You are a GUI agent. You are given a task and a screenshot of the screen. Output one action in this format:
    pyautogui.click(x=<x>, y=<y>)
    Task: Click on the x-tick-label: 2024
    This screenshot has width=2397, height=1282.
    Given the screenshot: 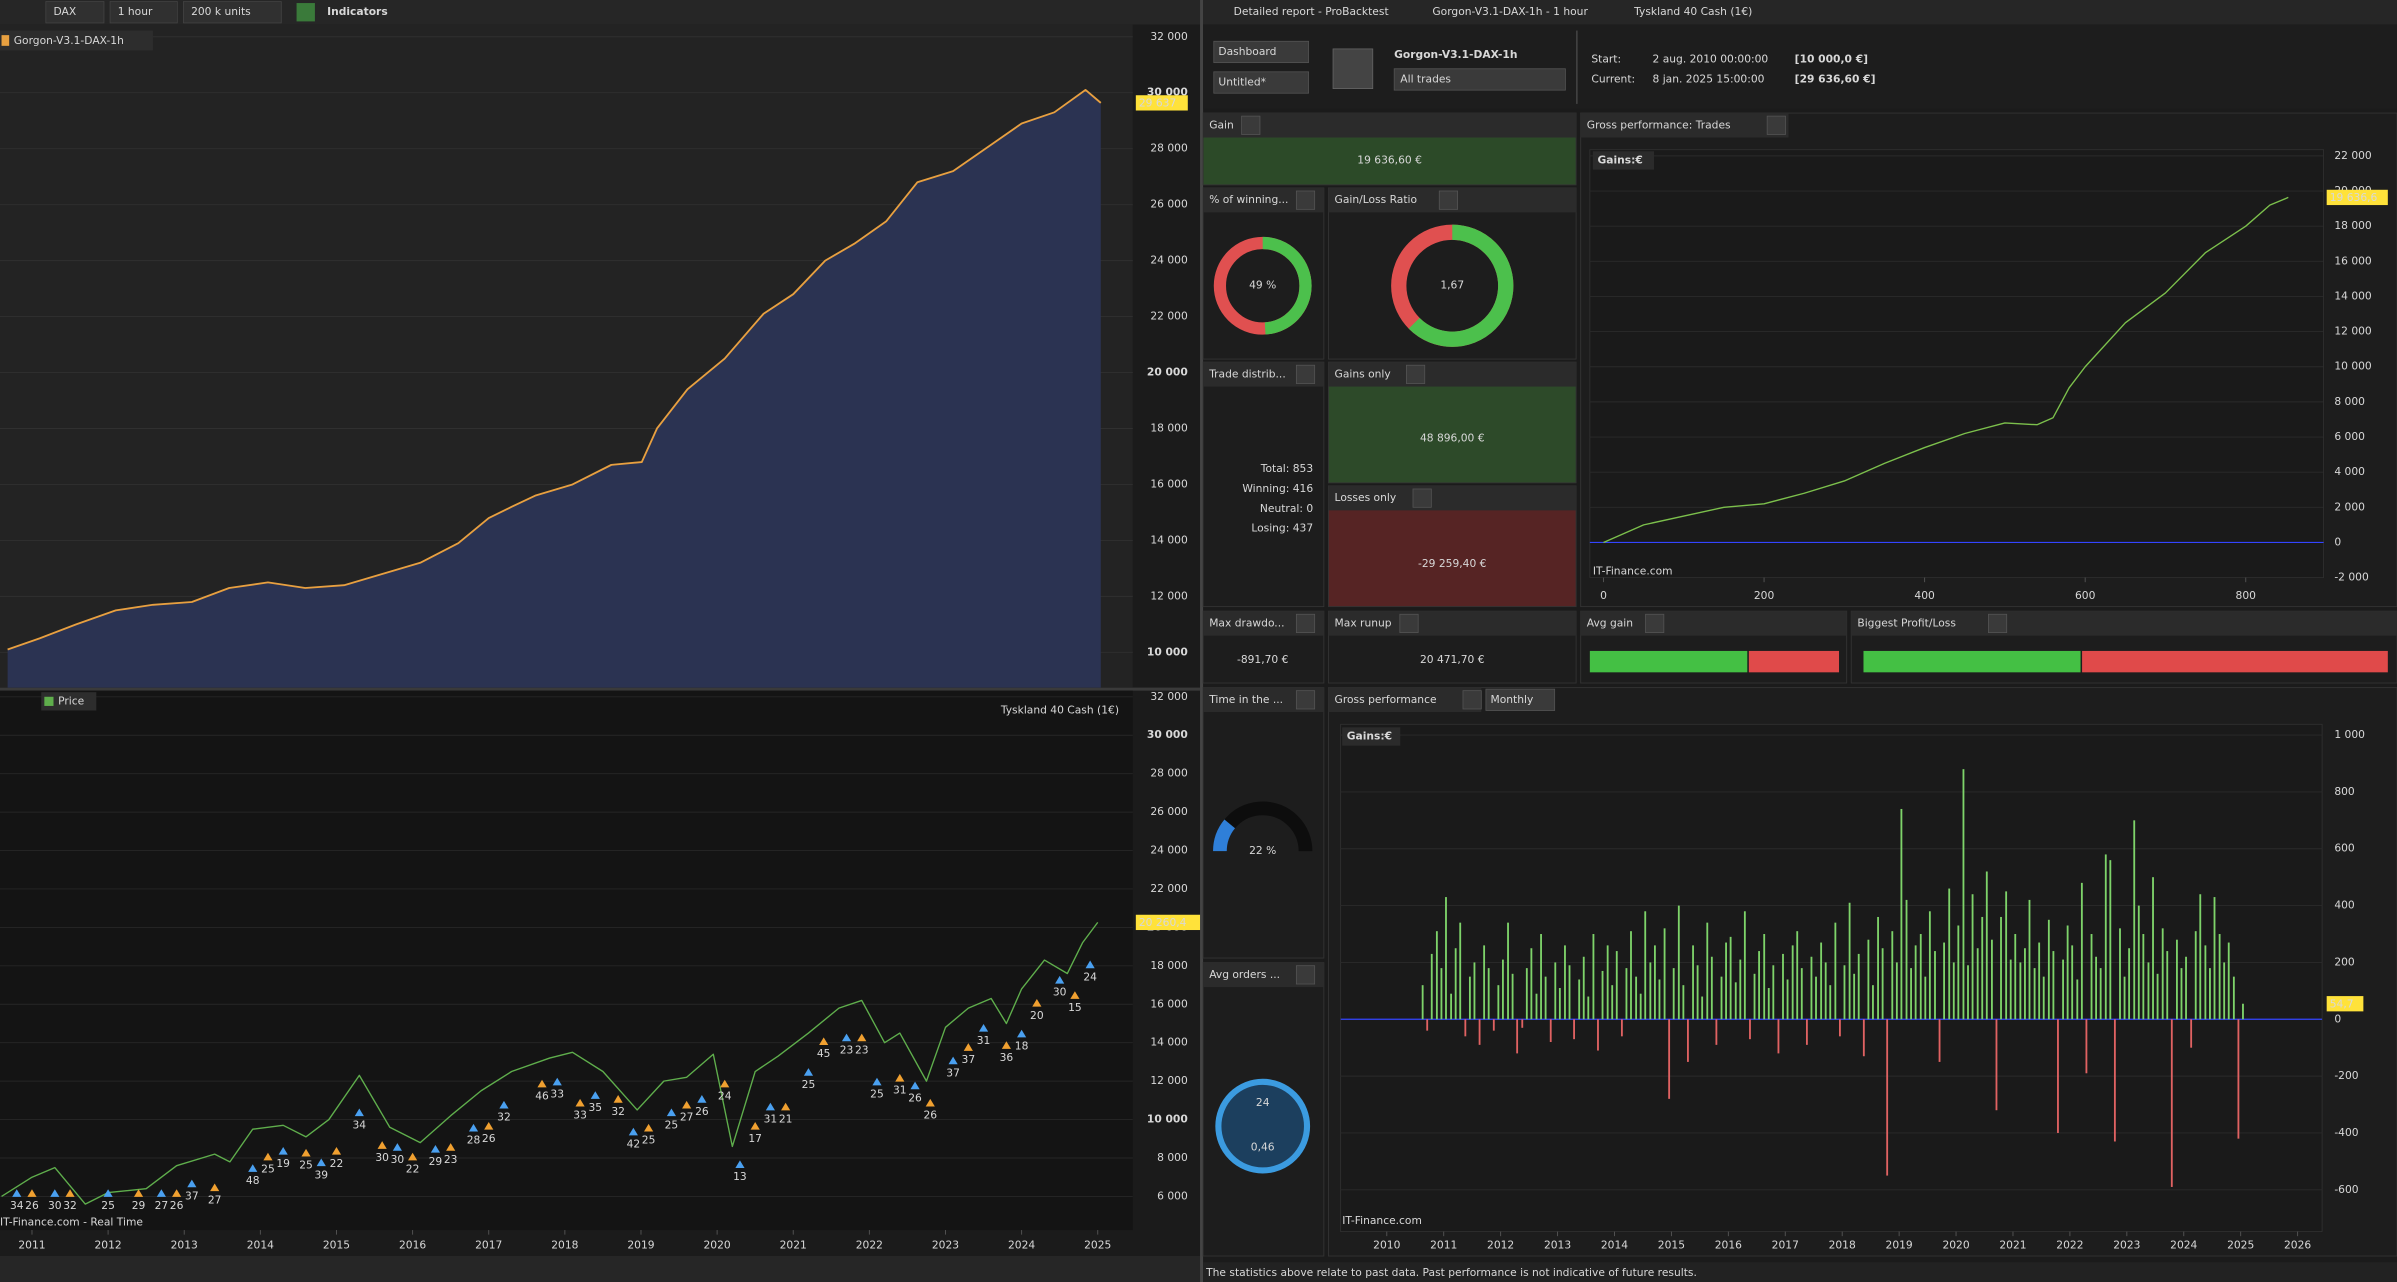 What is the action you would take?
    pyautogui.click(x=1021, y=1244)
    